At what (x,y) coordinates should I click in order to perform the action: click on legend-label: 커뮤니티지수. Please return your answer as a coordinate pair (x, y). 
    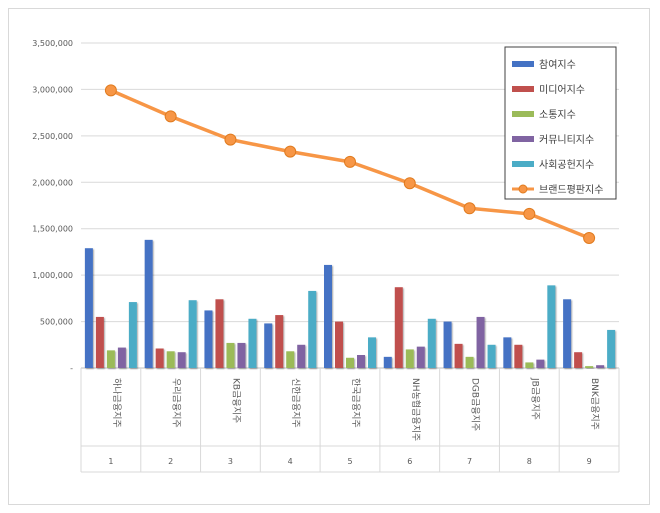
    Looking at the image, I should click on (566, 140).